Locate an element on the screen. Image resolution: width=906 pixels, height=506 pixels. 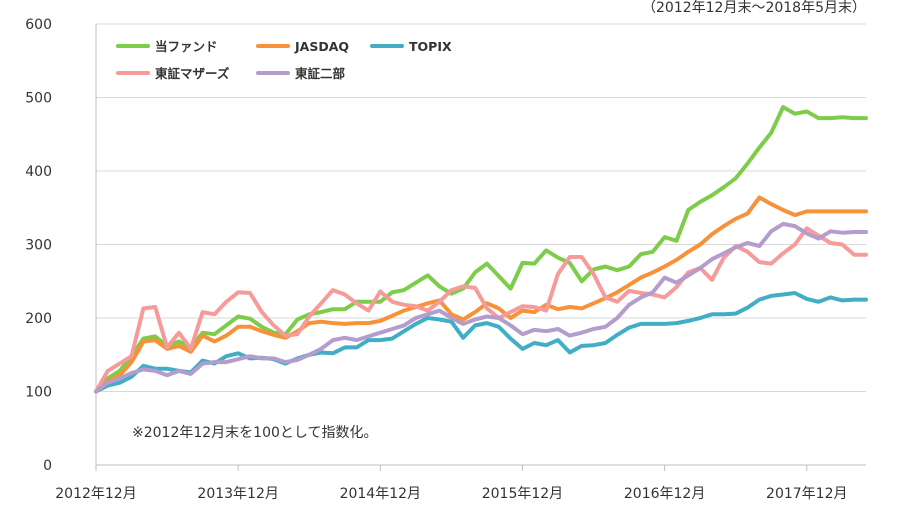
x-tick-label: 2015年12月 is located at coordinates (522, 494).